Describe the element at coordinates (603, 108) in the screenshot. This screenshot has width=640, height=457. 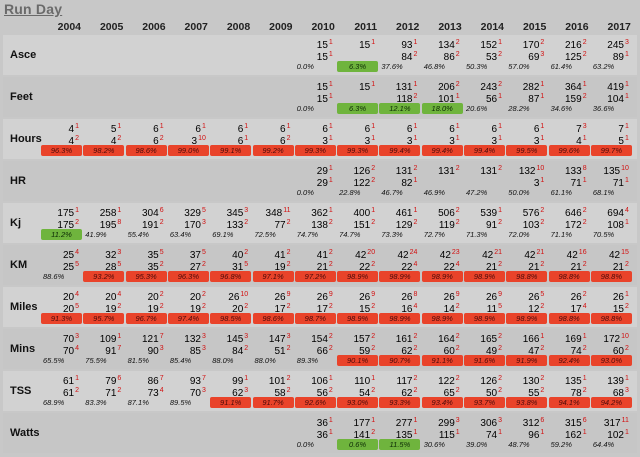
I see `percentile-badge: 36.6%` at that location.